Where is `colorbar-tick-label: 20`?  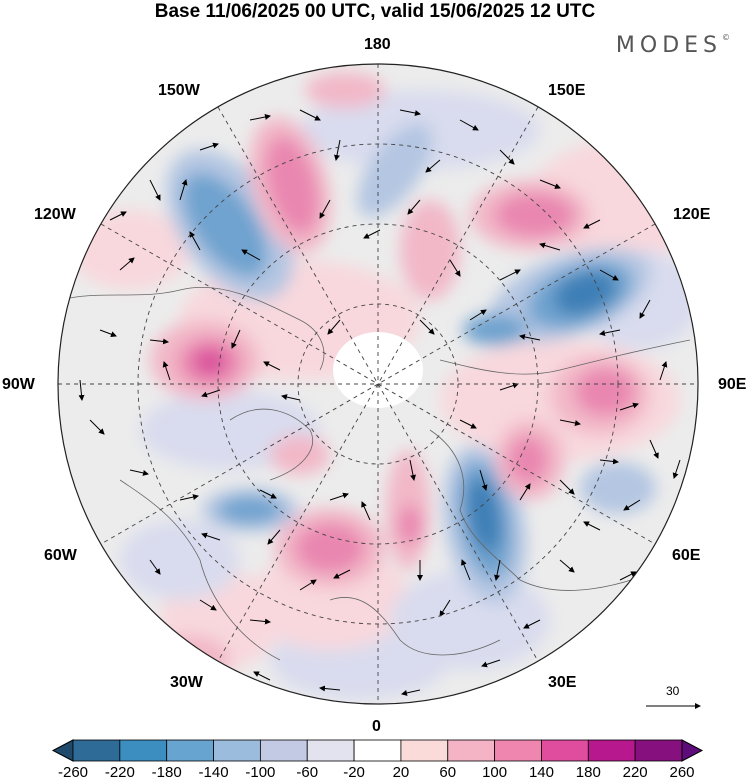 colorbar-tick-label: 20 is located at coordinates (401, 772).